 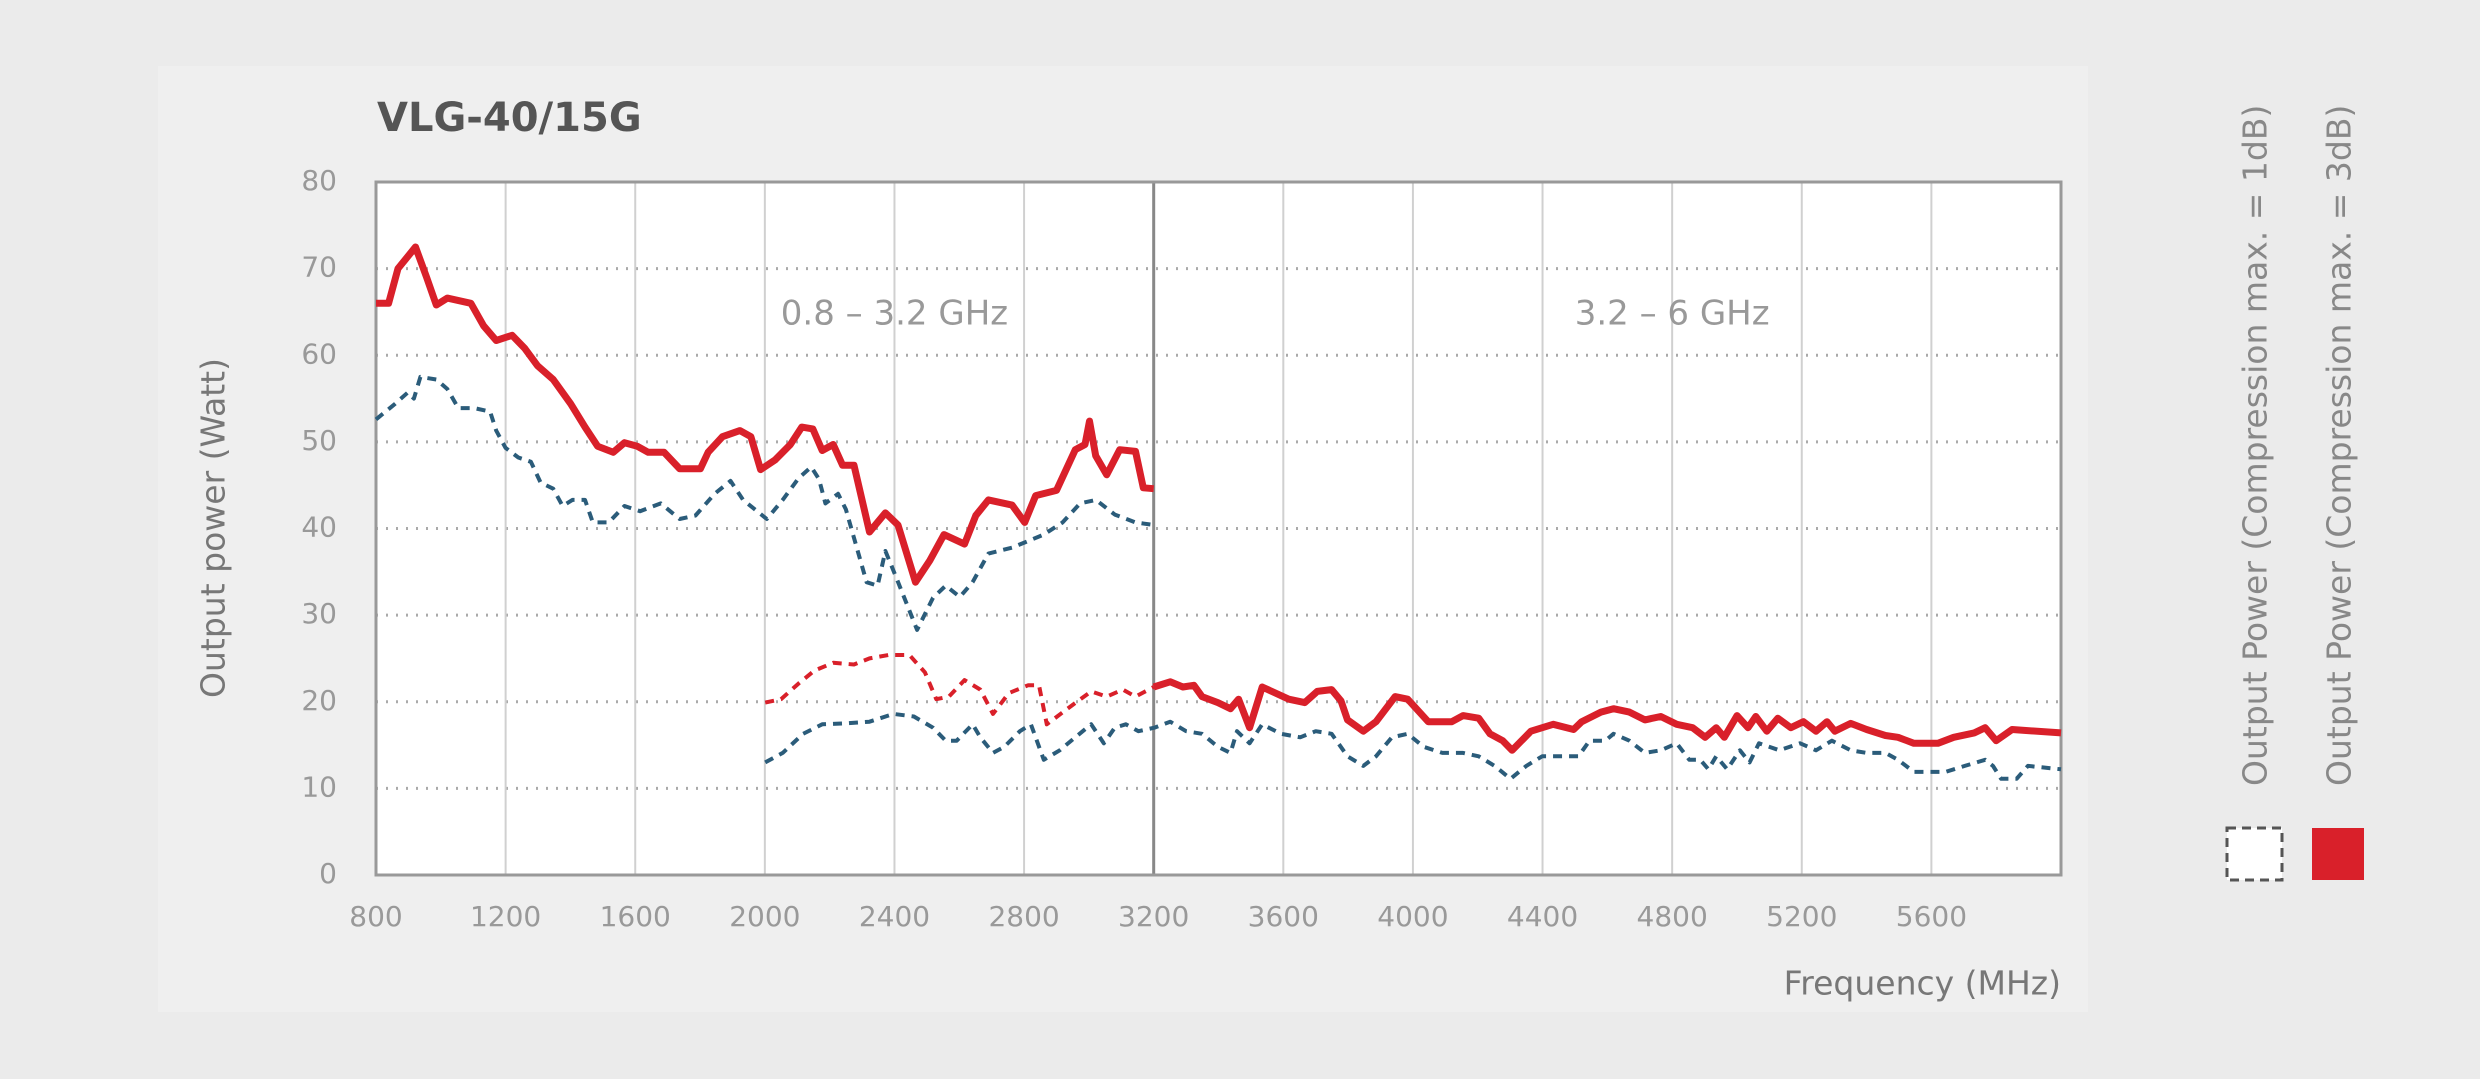 I want to click on x-tick-label: 4800, so click(x=1672, y=916).